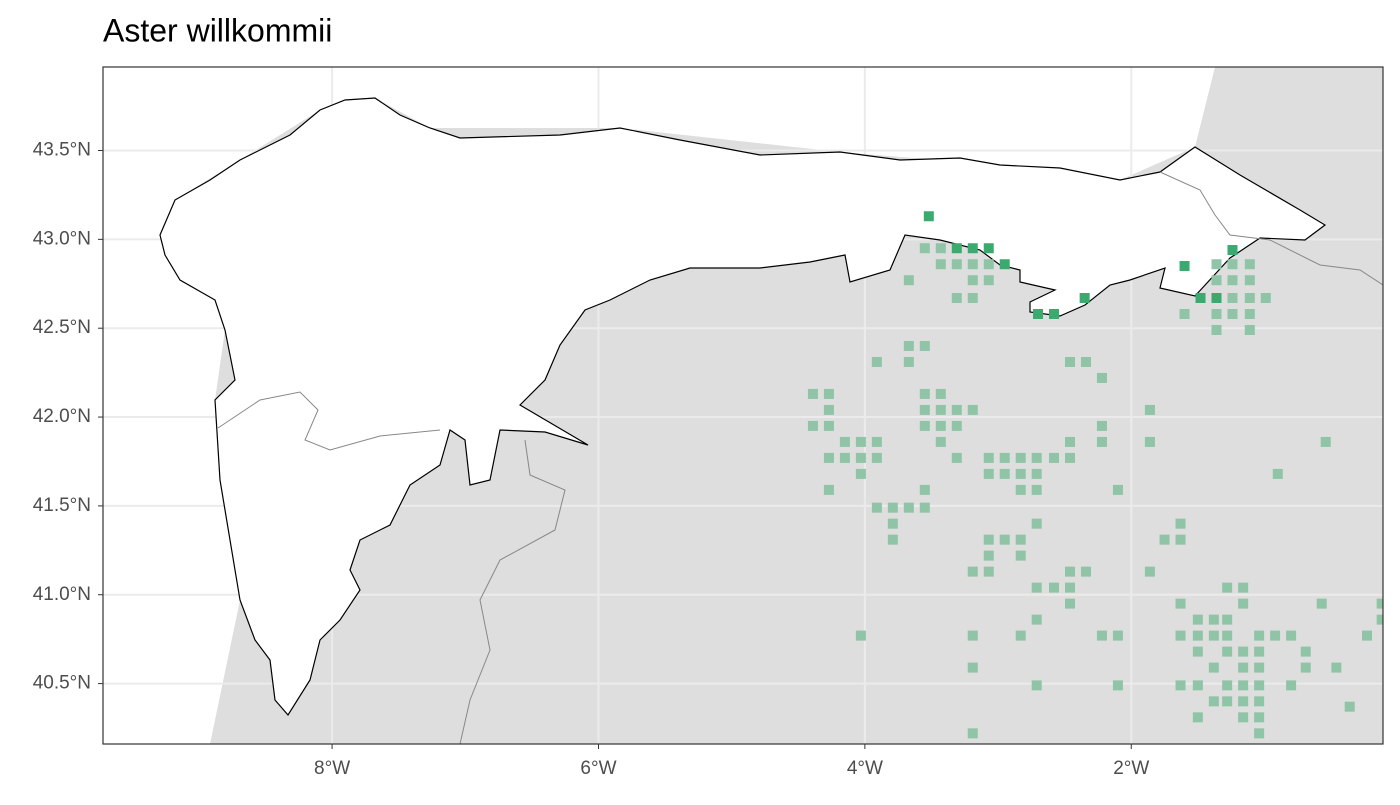  What do you see at coordinates (598, 768) in the screenshot?
I see `x-tick-label: 6°W` at bounding box center [598, 768].